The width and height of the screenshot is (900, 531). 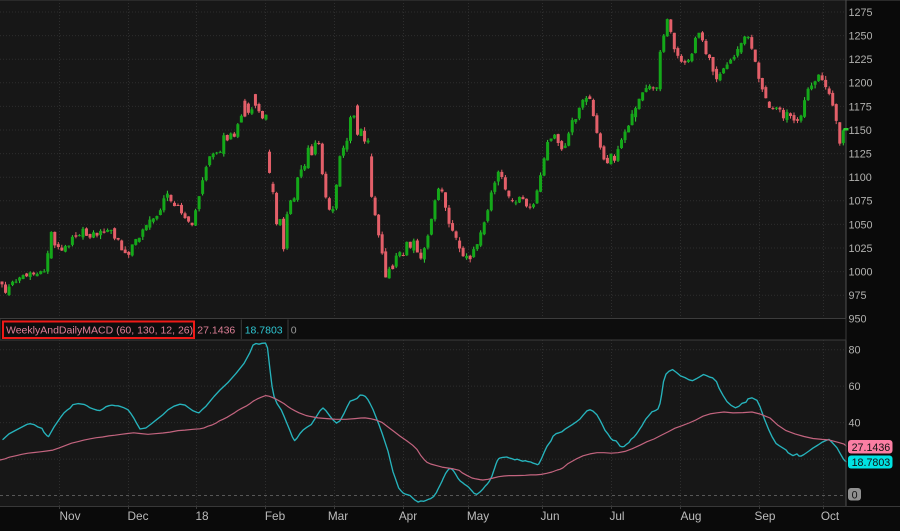 I want to click on svg-text: Sep, so click(x=765, y=516).